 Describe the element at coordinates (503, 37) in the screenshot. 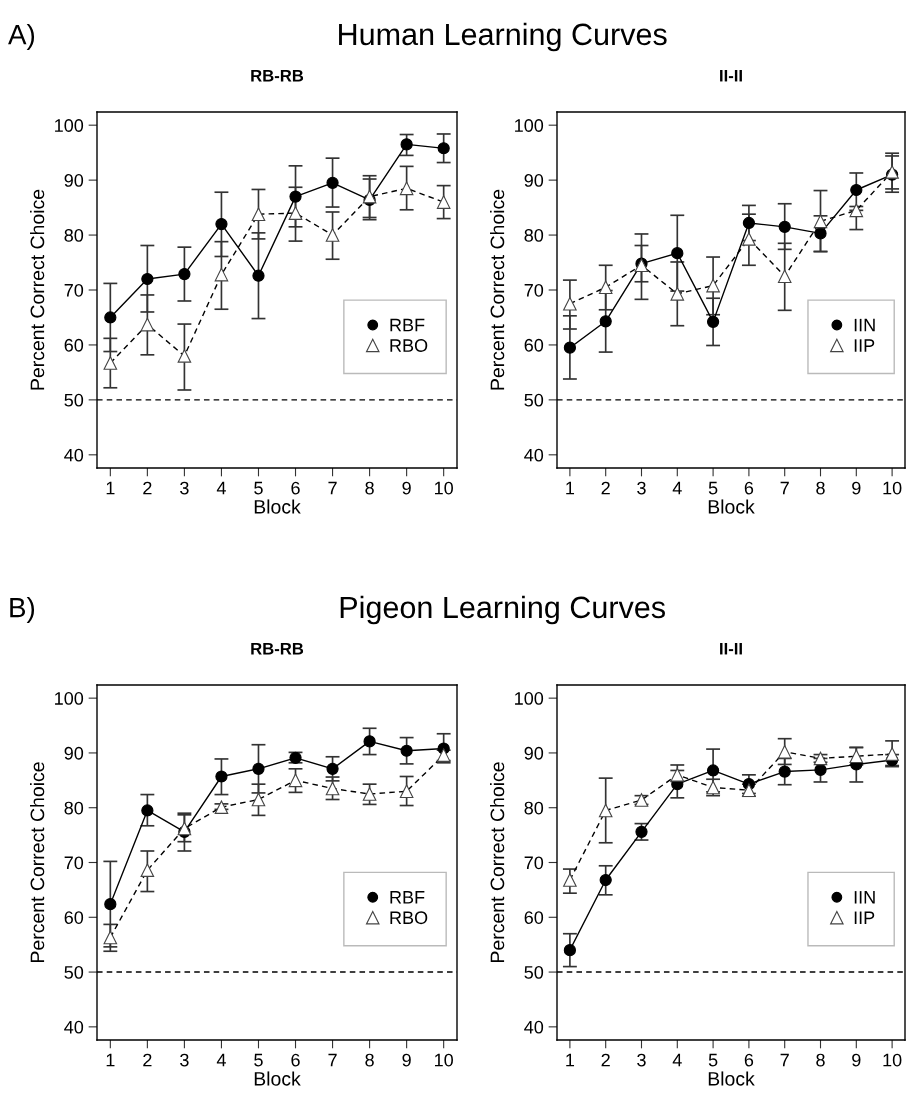

I see `text: Human Learning Curves` at that location.